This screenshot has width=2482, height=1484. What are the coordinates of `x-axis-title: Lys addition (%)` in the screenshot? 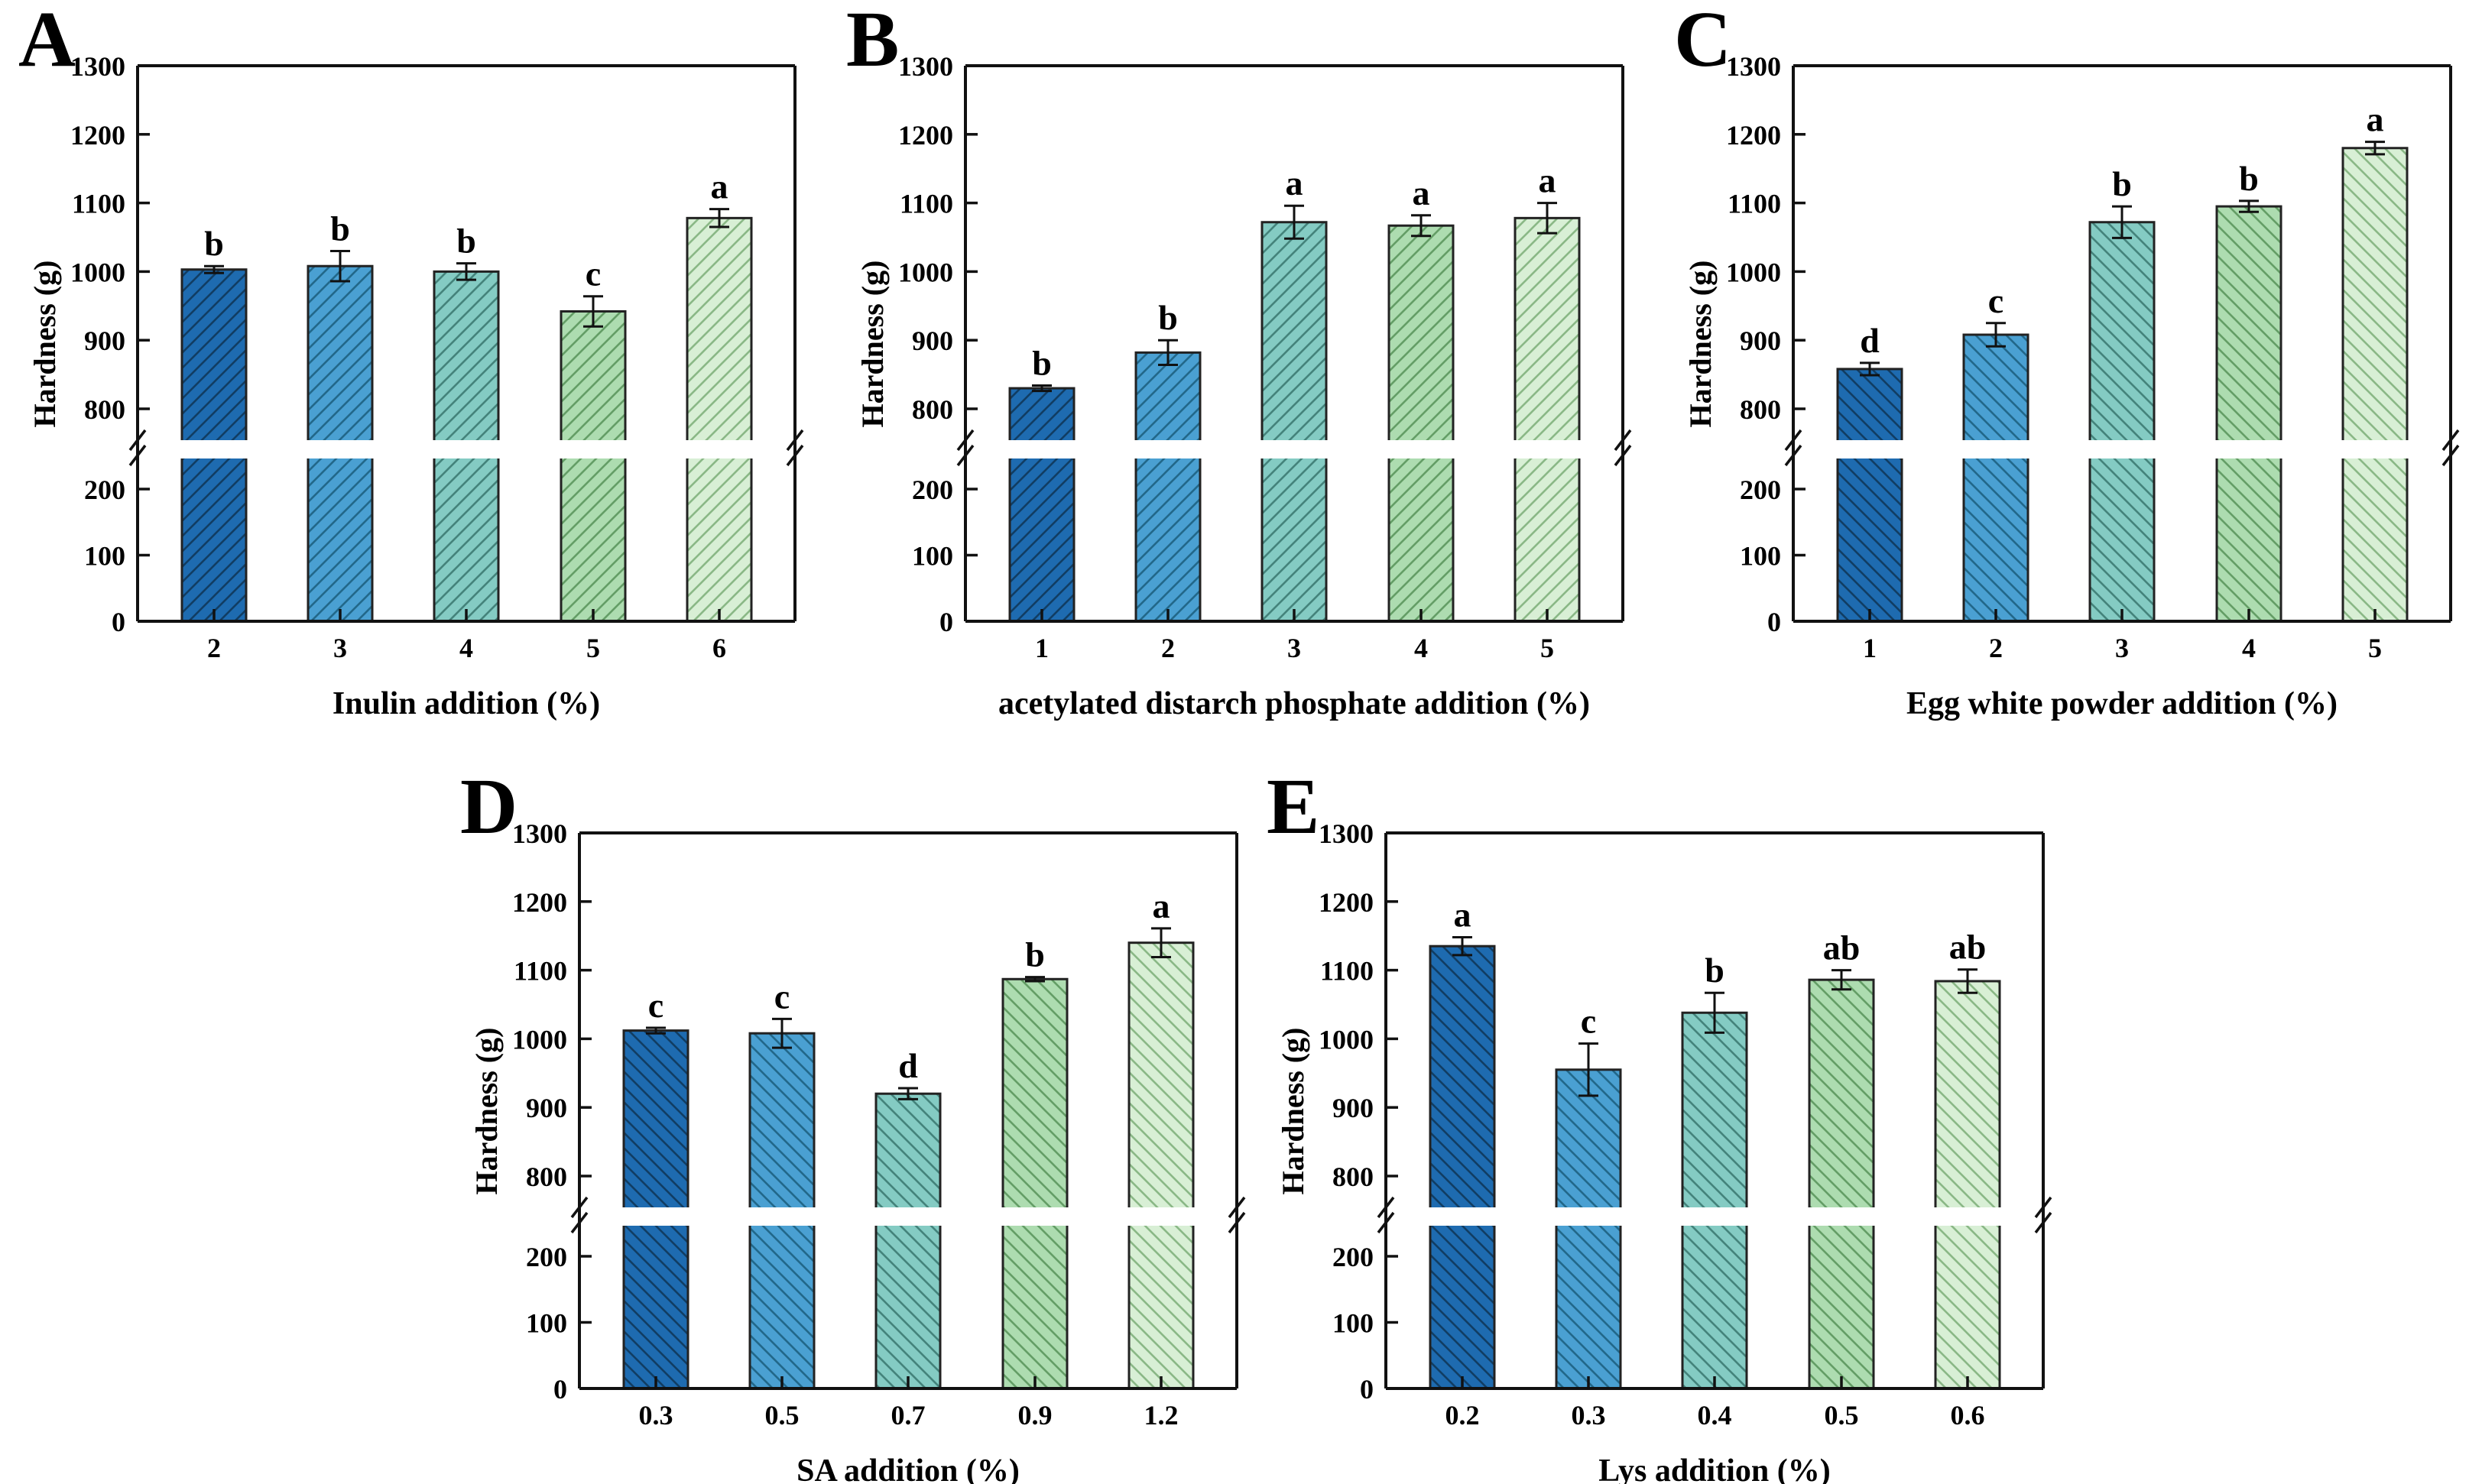 It's located at (1714, 1469).